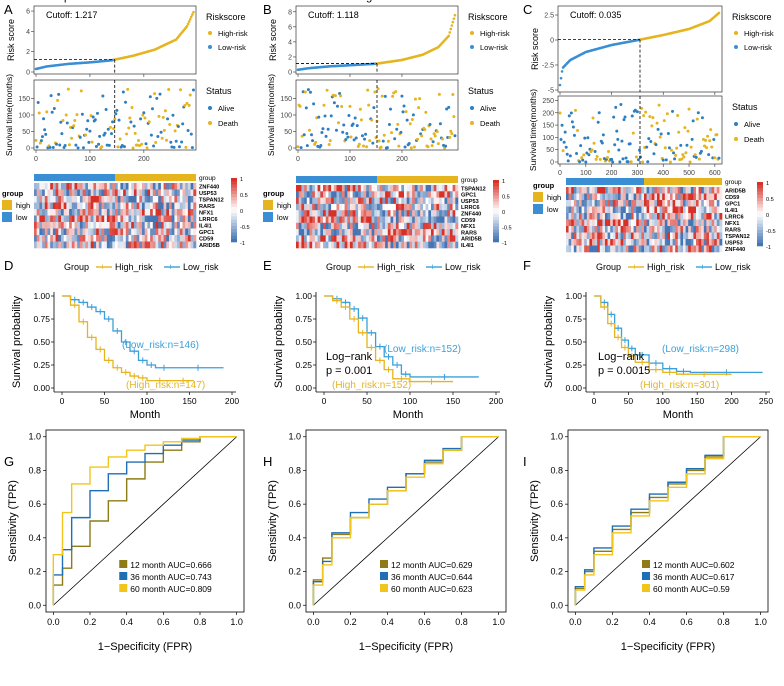  Describe the element at coordinates (210, 47) in the screenshot. I see `legend-swatch-low` at that location.